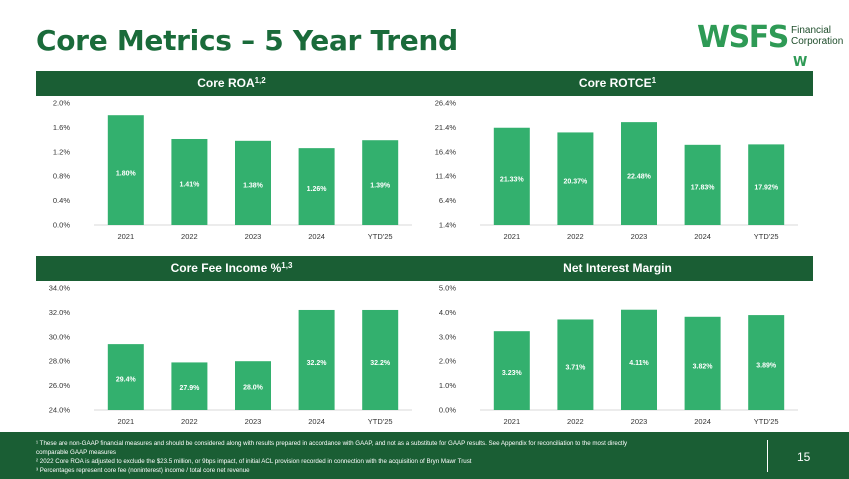  What do you see at coordinates (447, 336) in the screenshot?
I see `y-tick-label: 3.0%` at bounding box center [447, 336].